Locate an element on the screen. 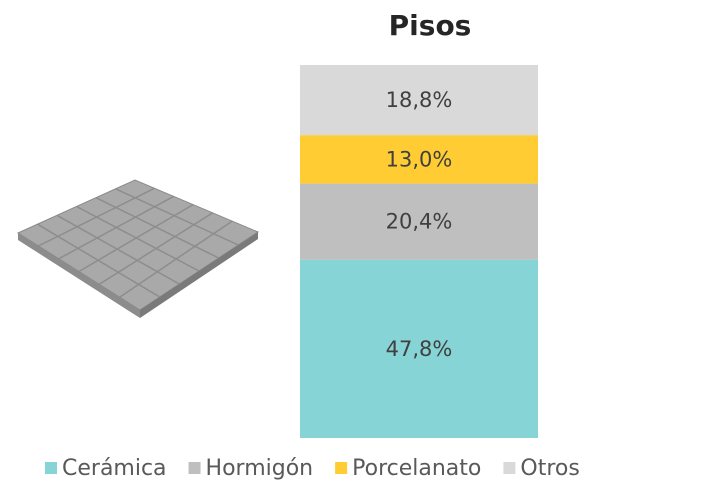  legend-label: Hormigón is located at coordinates (260, 468).